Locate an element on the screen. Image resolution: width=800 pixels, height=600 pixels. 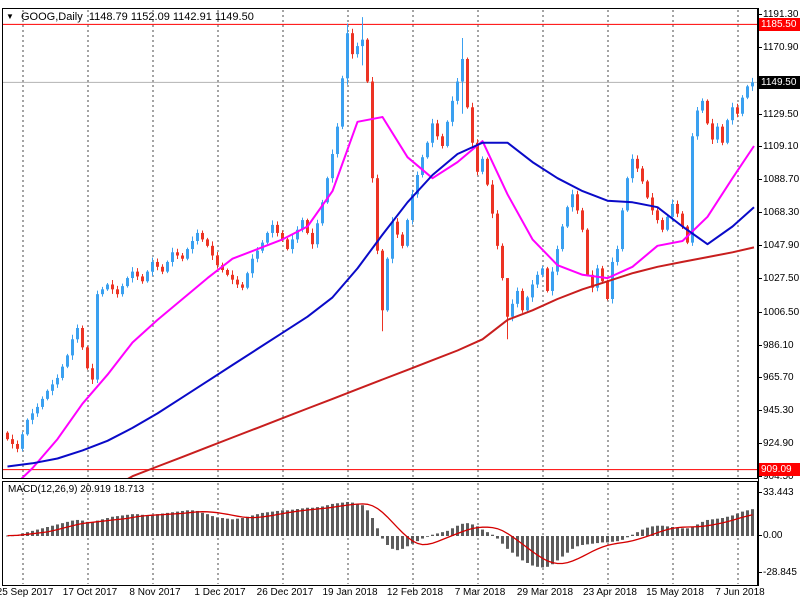
quote-low: 1142.91 is located at coordinates (192, 17).